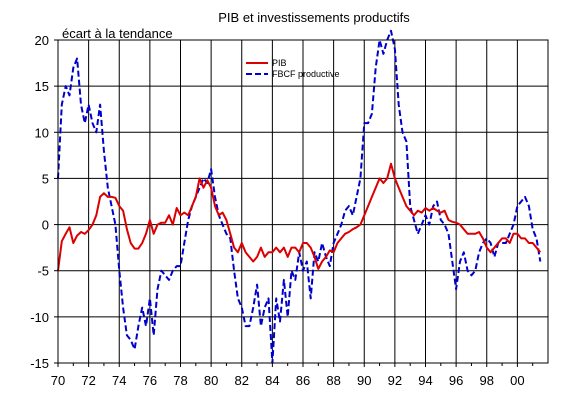 The height and width of the screenshot is (408, 580). Describe the element at coordinates (395, 380) in the screenshot. I see `x-tick-label: 92` at that location.